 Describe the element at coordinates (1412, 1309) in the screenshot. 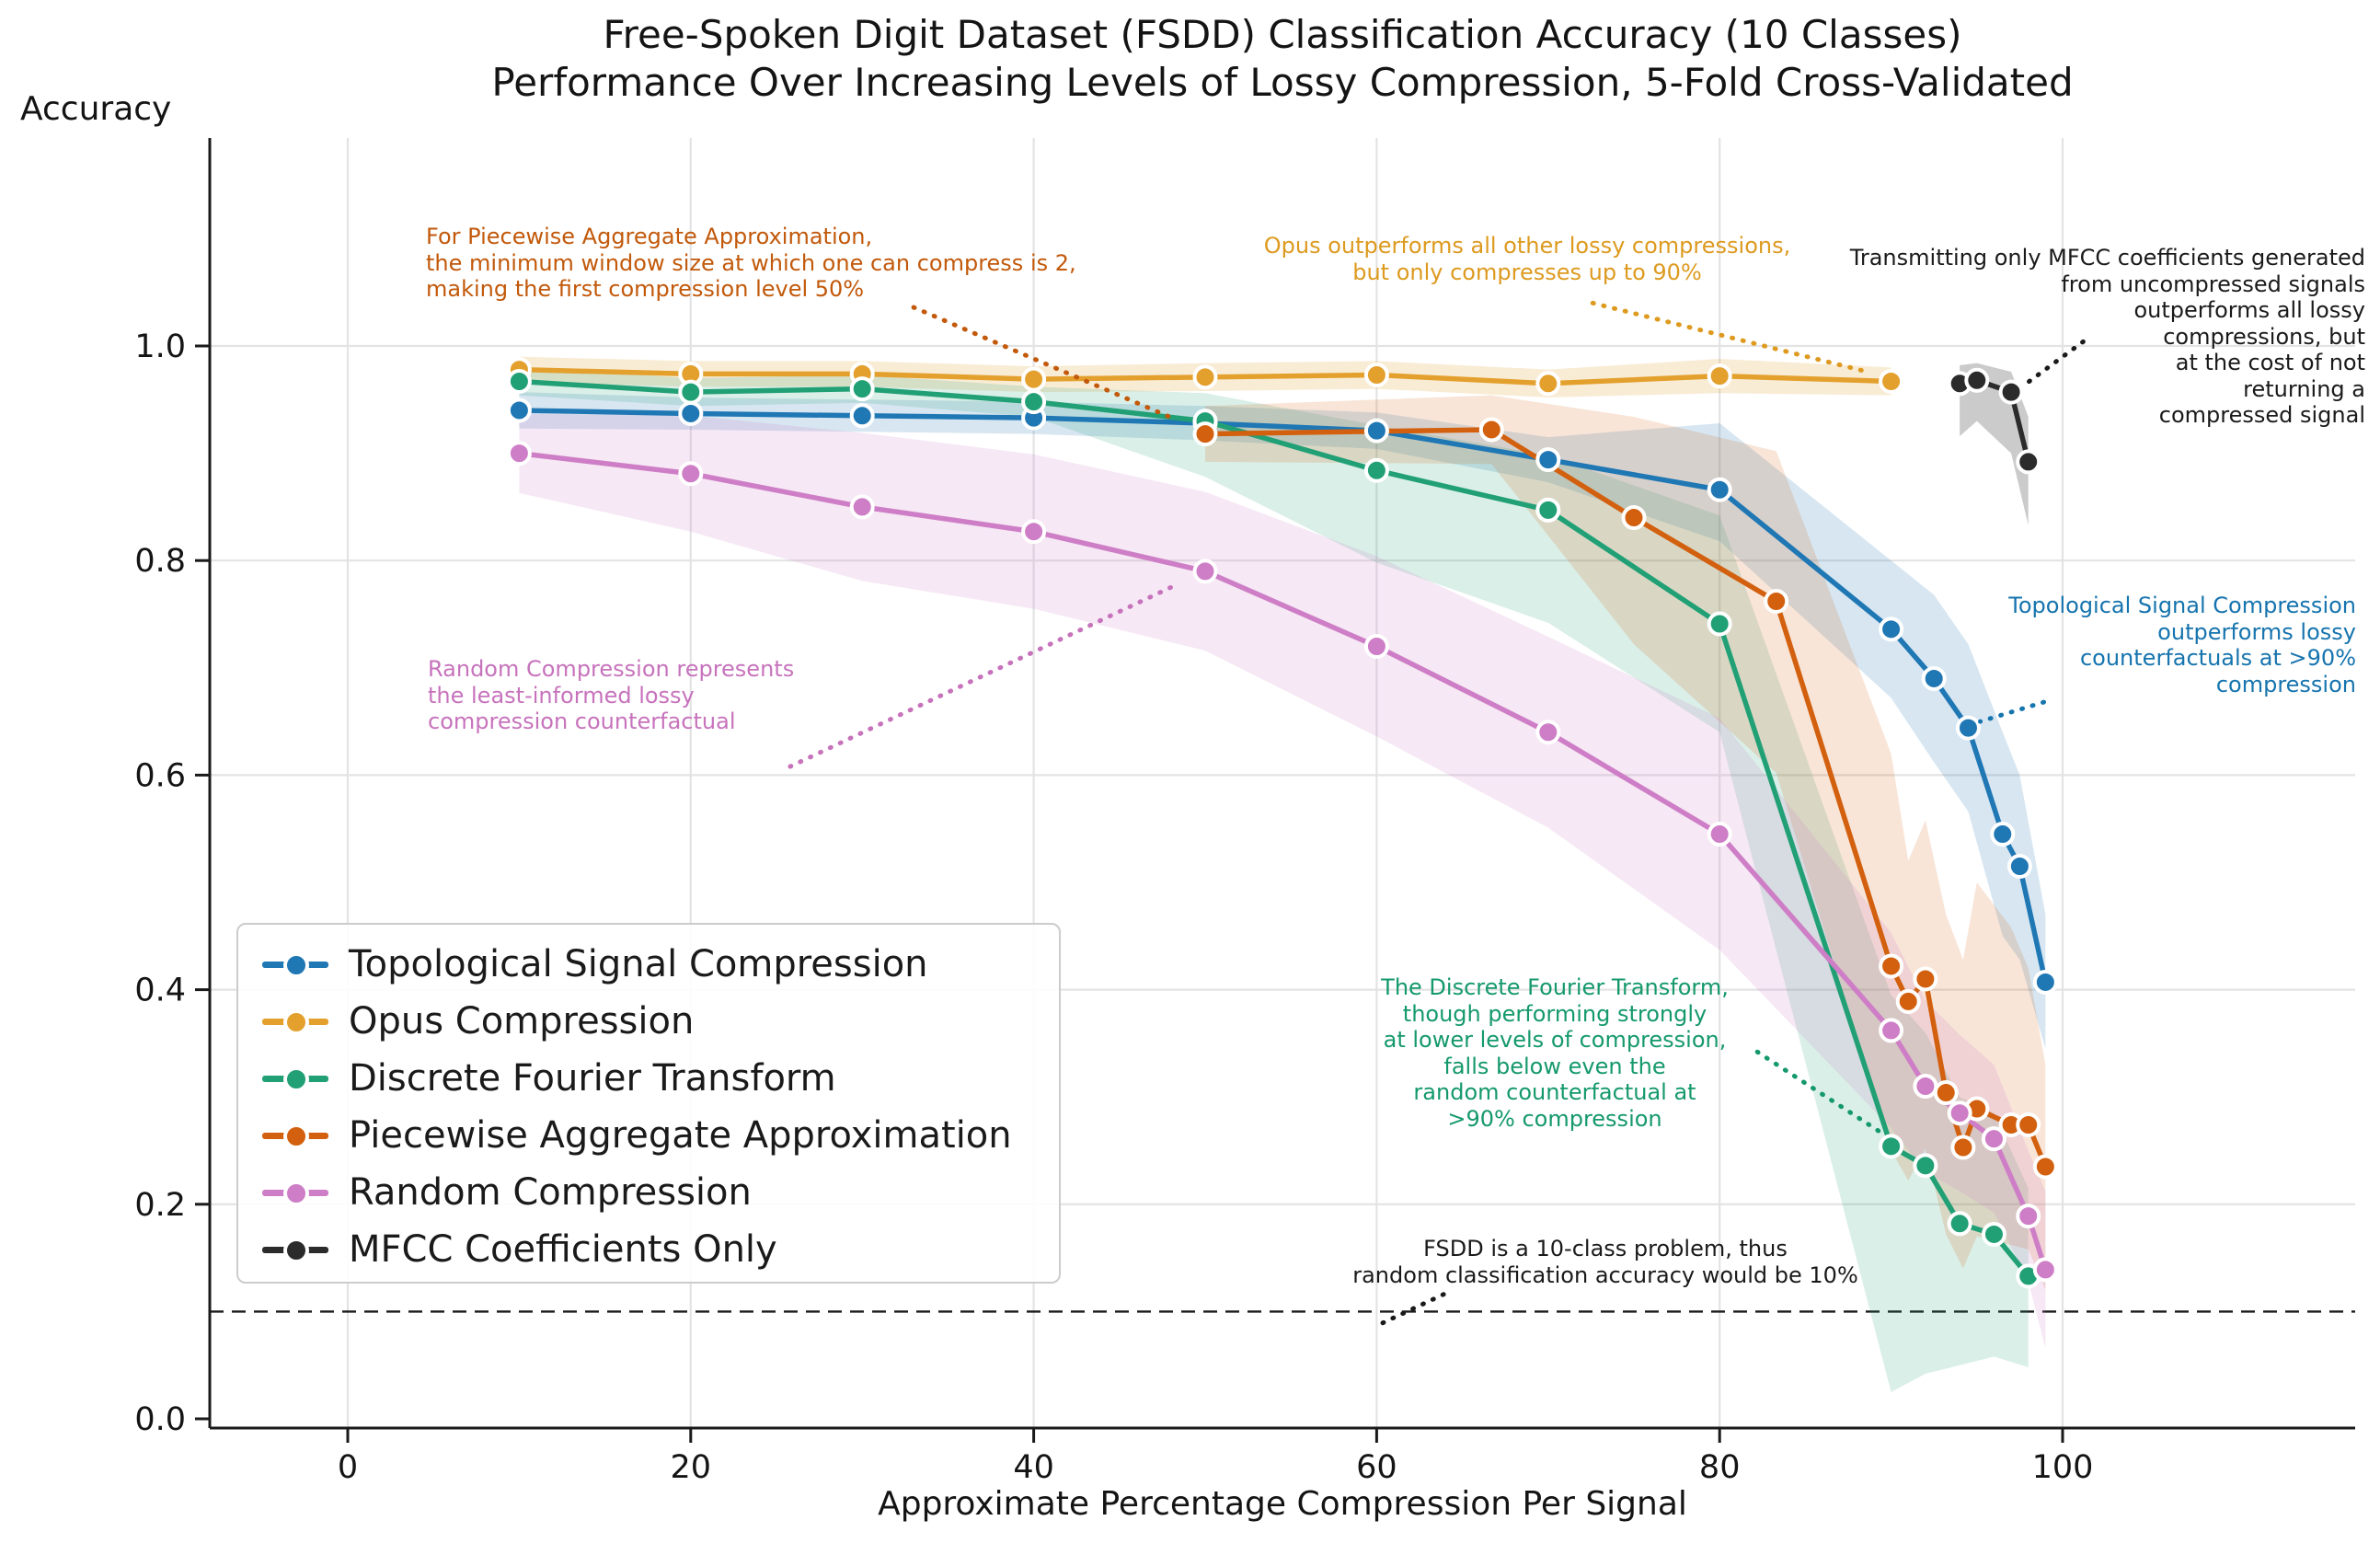

I see `baseline-leader` at that location.